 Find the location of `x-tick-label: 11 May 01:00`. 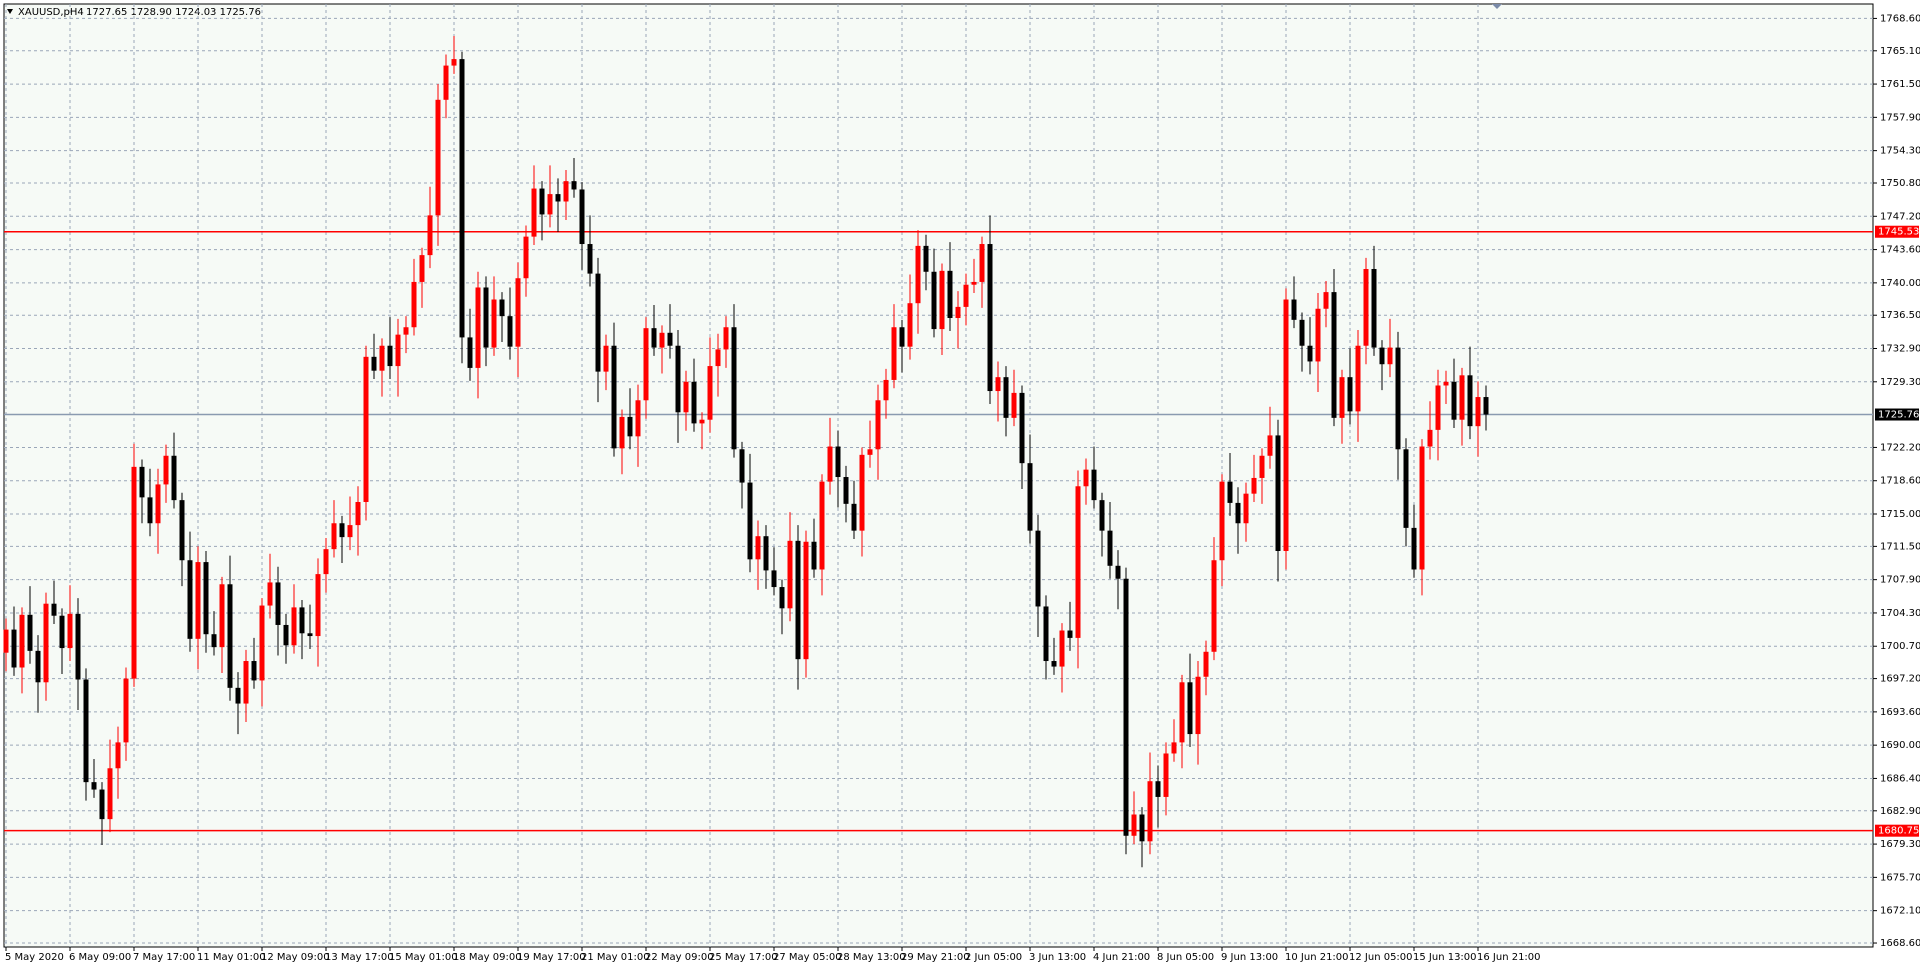

x-tick-label: 11 May 01:00 is located at coordinates (231, 957).